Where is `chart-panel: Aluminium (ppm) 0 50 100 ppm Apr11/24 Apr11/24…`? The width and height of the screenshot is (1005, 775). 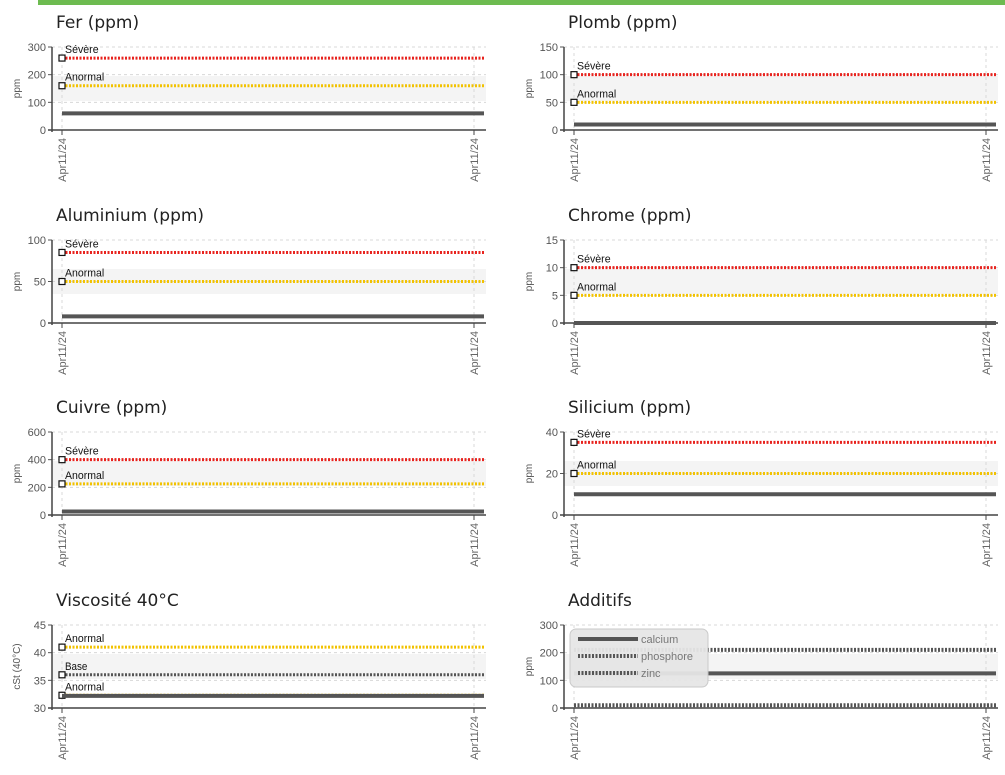 chart-panel: Aluminium (ppm) 0 50 100 ppm Apr11/24 Apr11/24… is located at coordinates (246, 294).